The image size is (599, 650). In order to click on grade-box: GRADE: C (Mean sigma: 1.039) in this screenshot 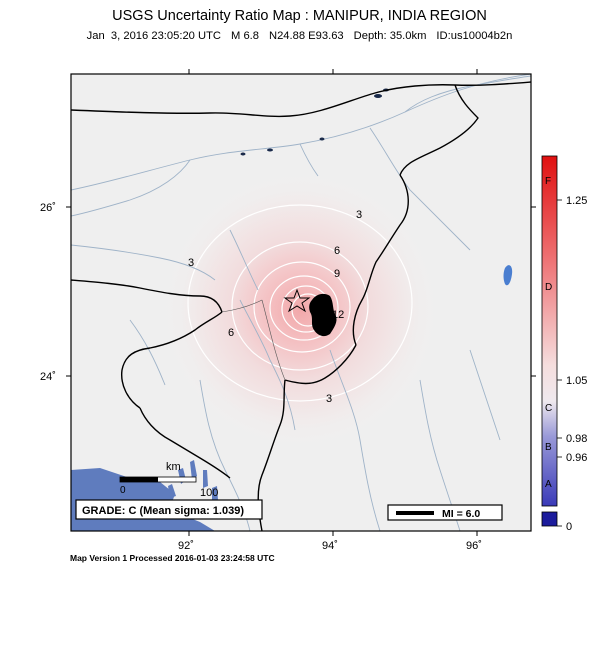, I will do `click(169, 509)`.